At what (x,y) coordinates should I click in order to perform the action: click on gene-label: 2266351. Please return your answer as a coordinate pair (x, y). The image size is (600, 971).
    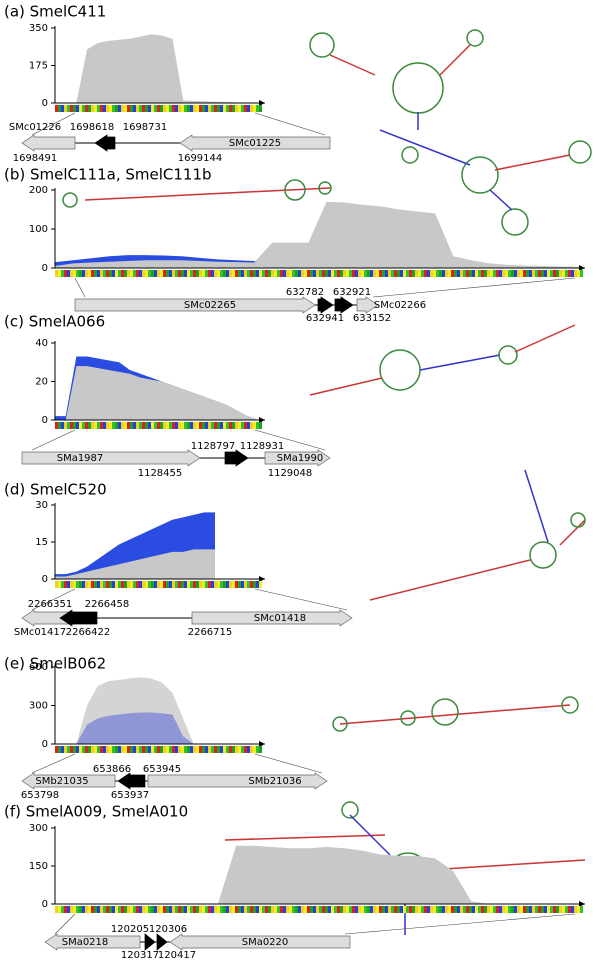
    Looking at the image, I should click on (50, 604).